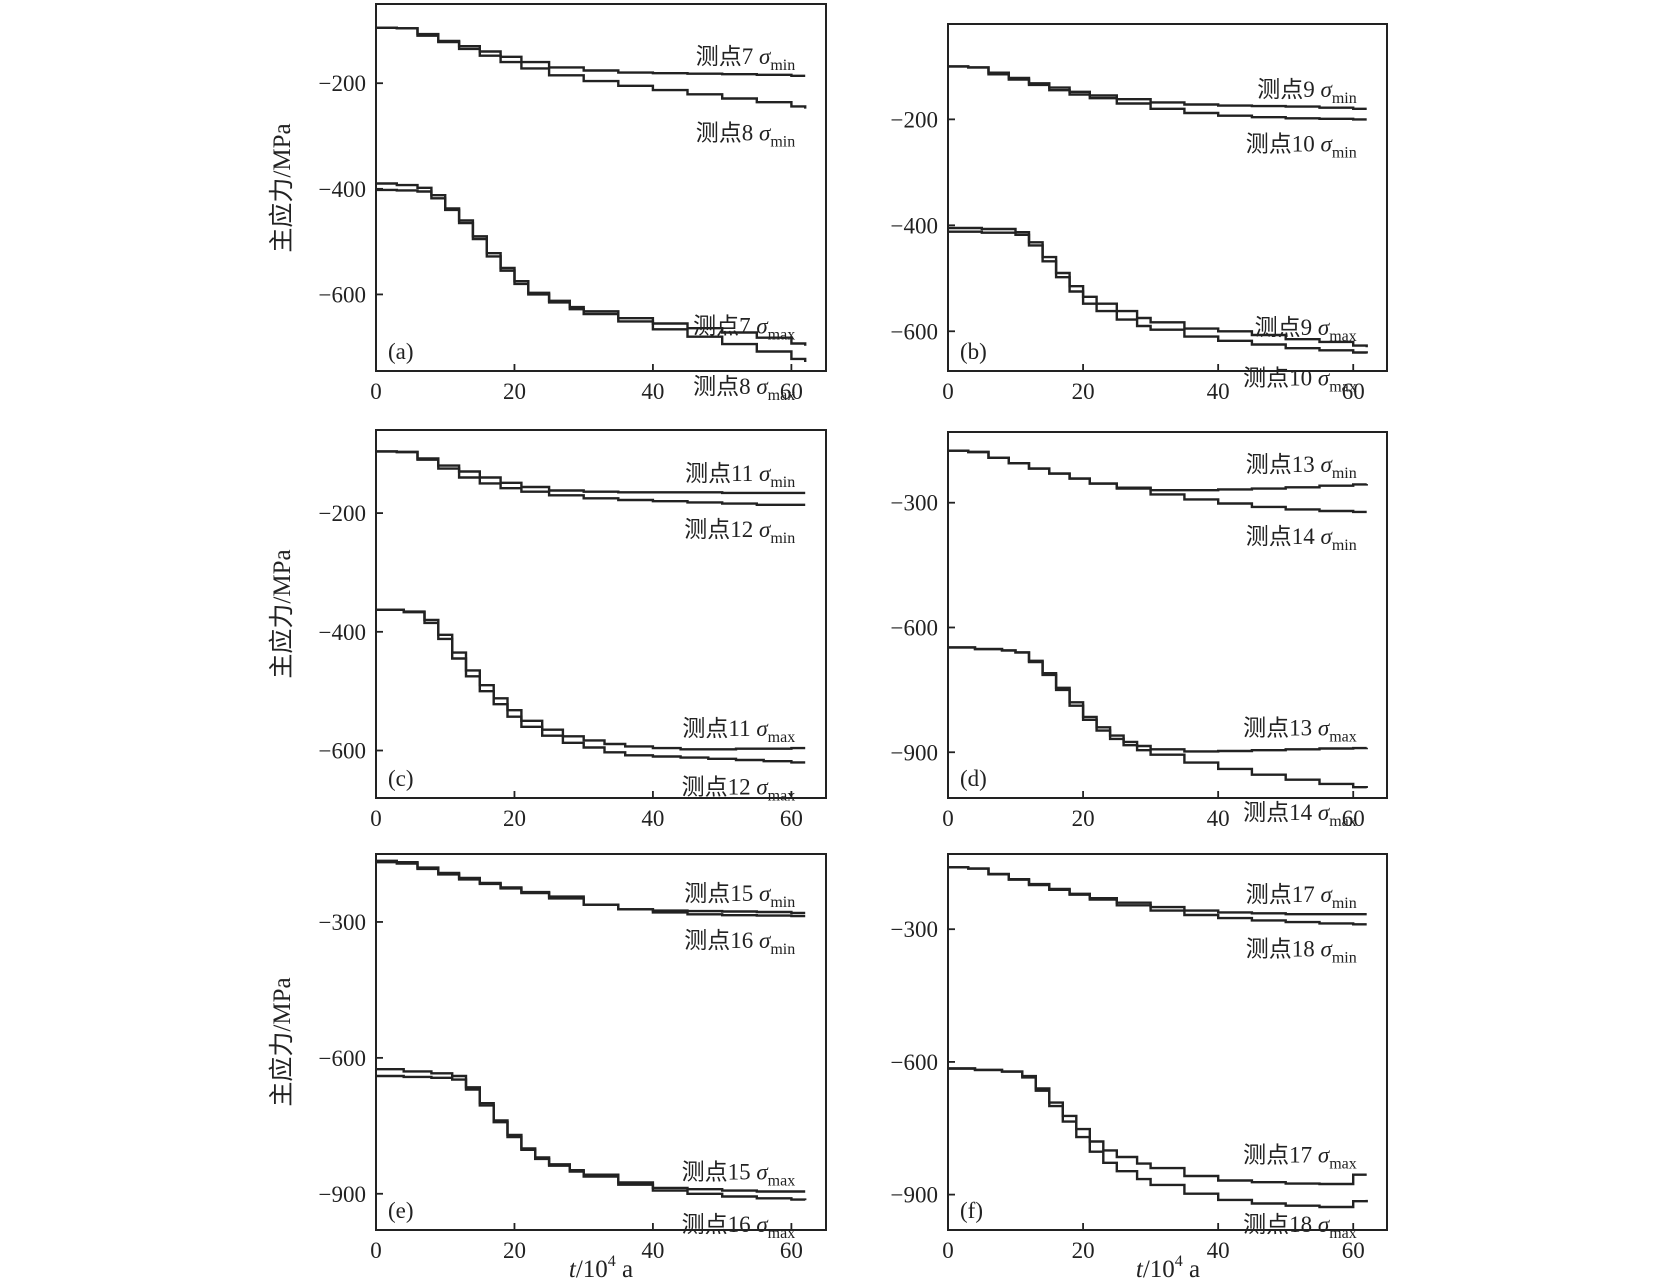 This screenshot has height=1288, width=1654. Describe the element at coordinates (1300, 731) in the screenshot. I see `series-label: 测点13 σmax` at that location.